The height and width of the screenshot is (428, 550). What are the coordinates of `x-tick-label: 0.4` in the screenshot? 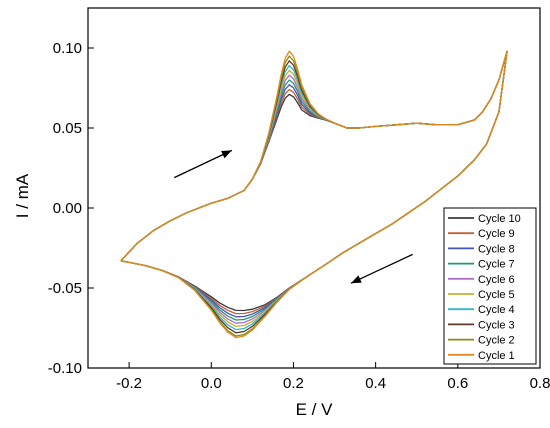 It's located at (375, 383).